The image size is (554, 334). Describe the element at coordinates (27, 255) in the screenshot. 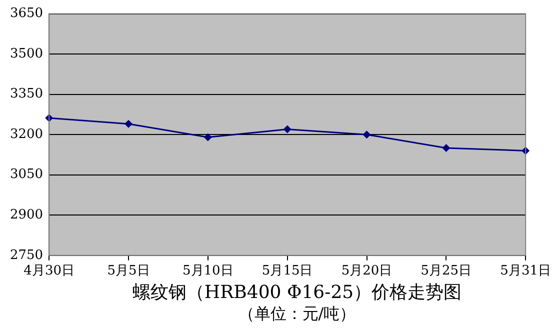

I see `y-tick-label: 2750` at that location.